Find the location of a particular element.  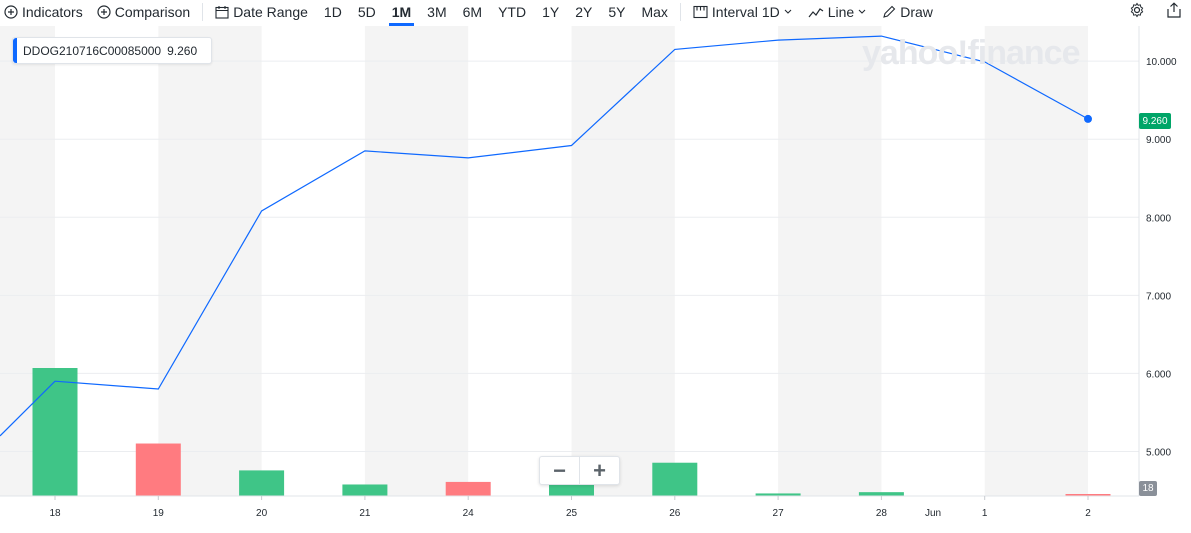

zoom-in-button: + is located at coordinates (599, 470).